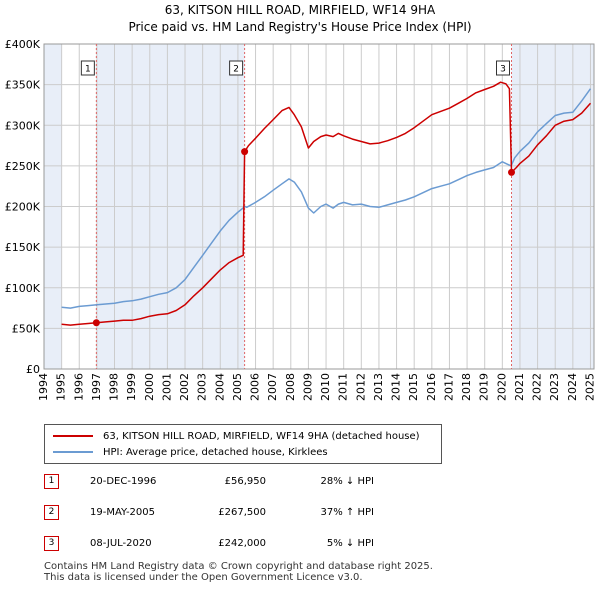 The image size is (600, 590). What do you see at coordinates (114, 387) in the screenshot?
I see `x-tick-label: 1998` at bounding box center [114, 387].